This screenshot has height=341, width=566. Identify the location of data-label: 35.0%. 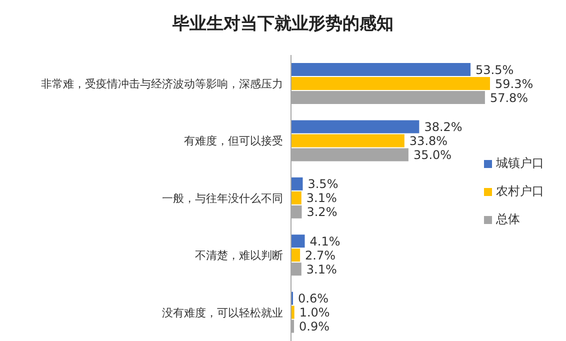
(432, 155).